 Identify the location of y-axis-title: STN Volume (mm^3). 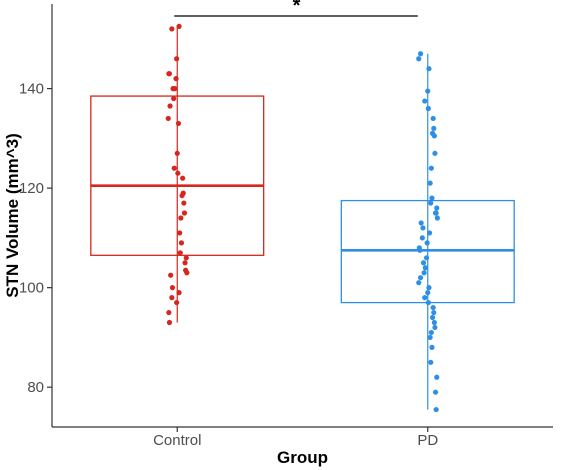
(12, 215).